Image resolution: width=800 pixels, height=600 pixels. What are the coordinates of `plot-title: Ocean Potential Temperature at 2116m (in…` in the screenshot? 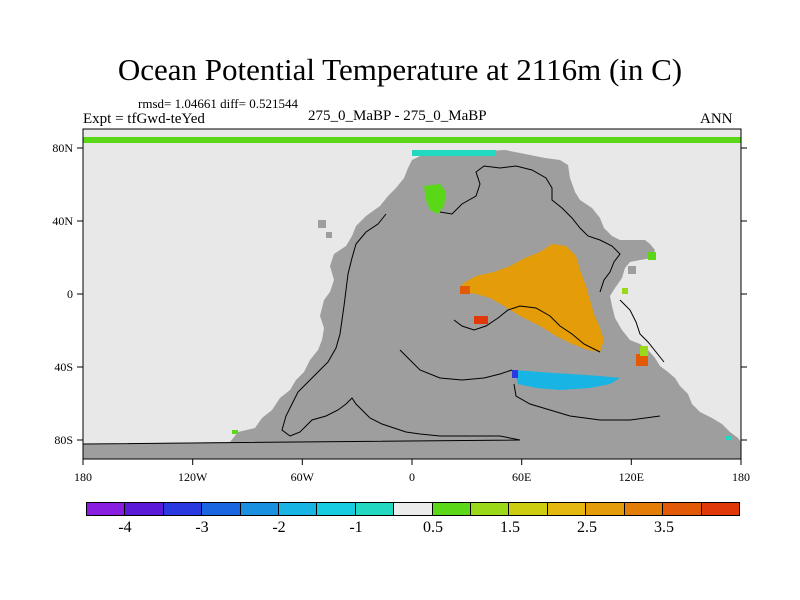 It's located at (400, 69).